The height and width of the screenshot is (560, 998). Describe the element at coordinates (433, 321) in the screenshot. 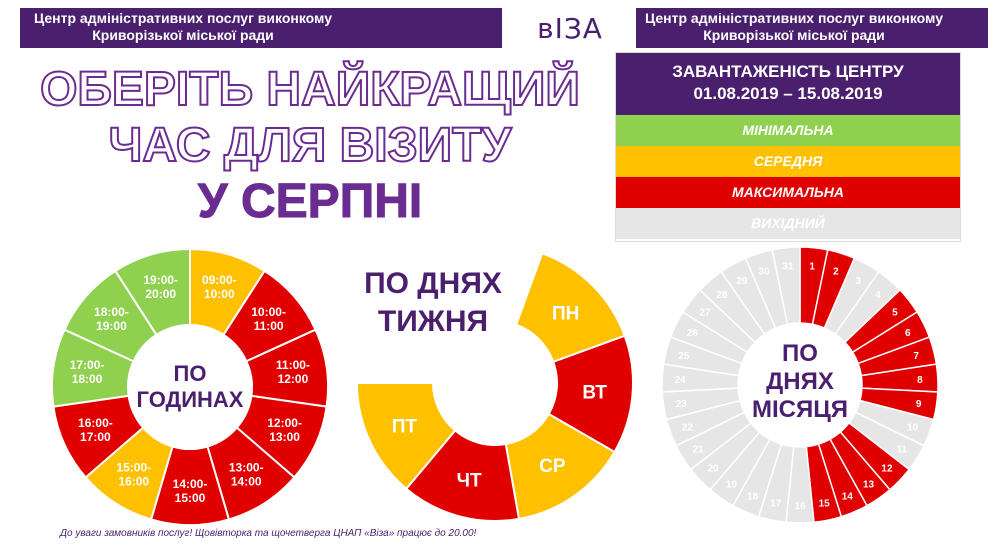

I see `weekdays-title: ТИЖНЯ` at that location.